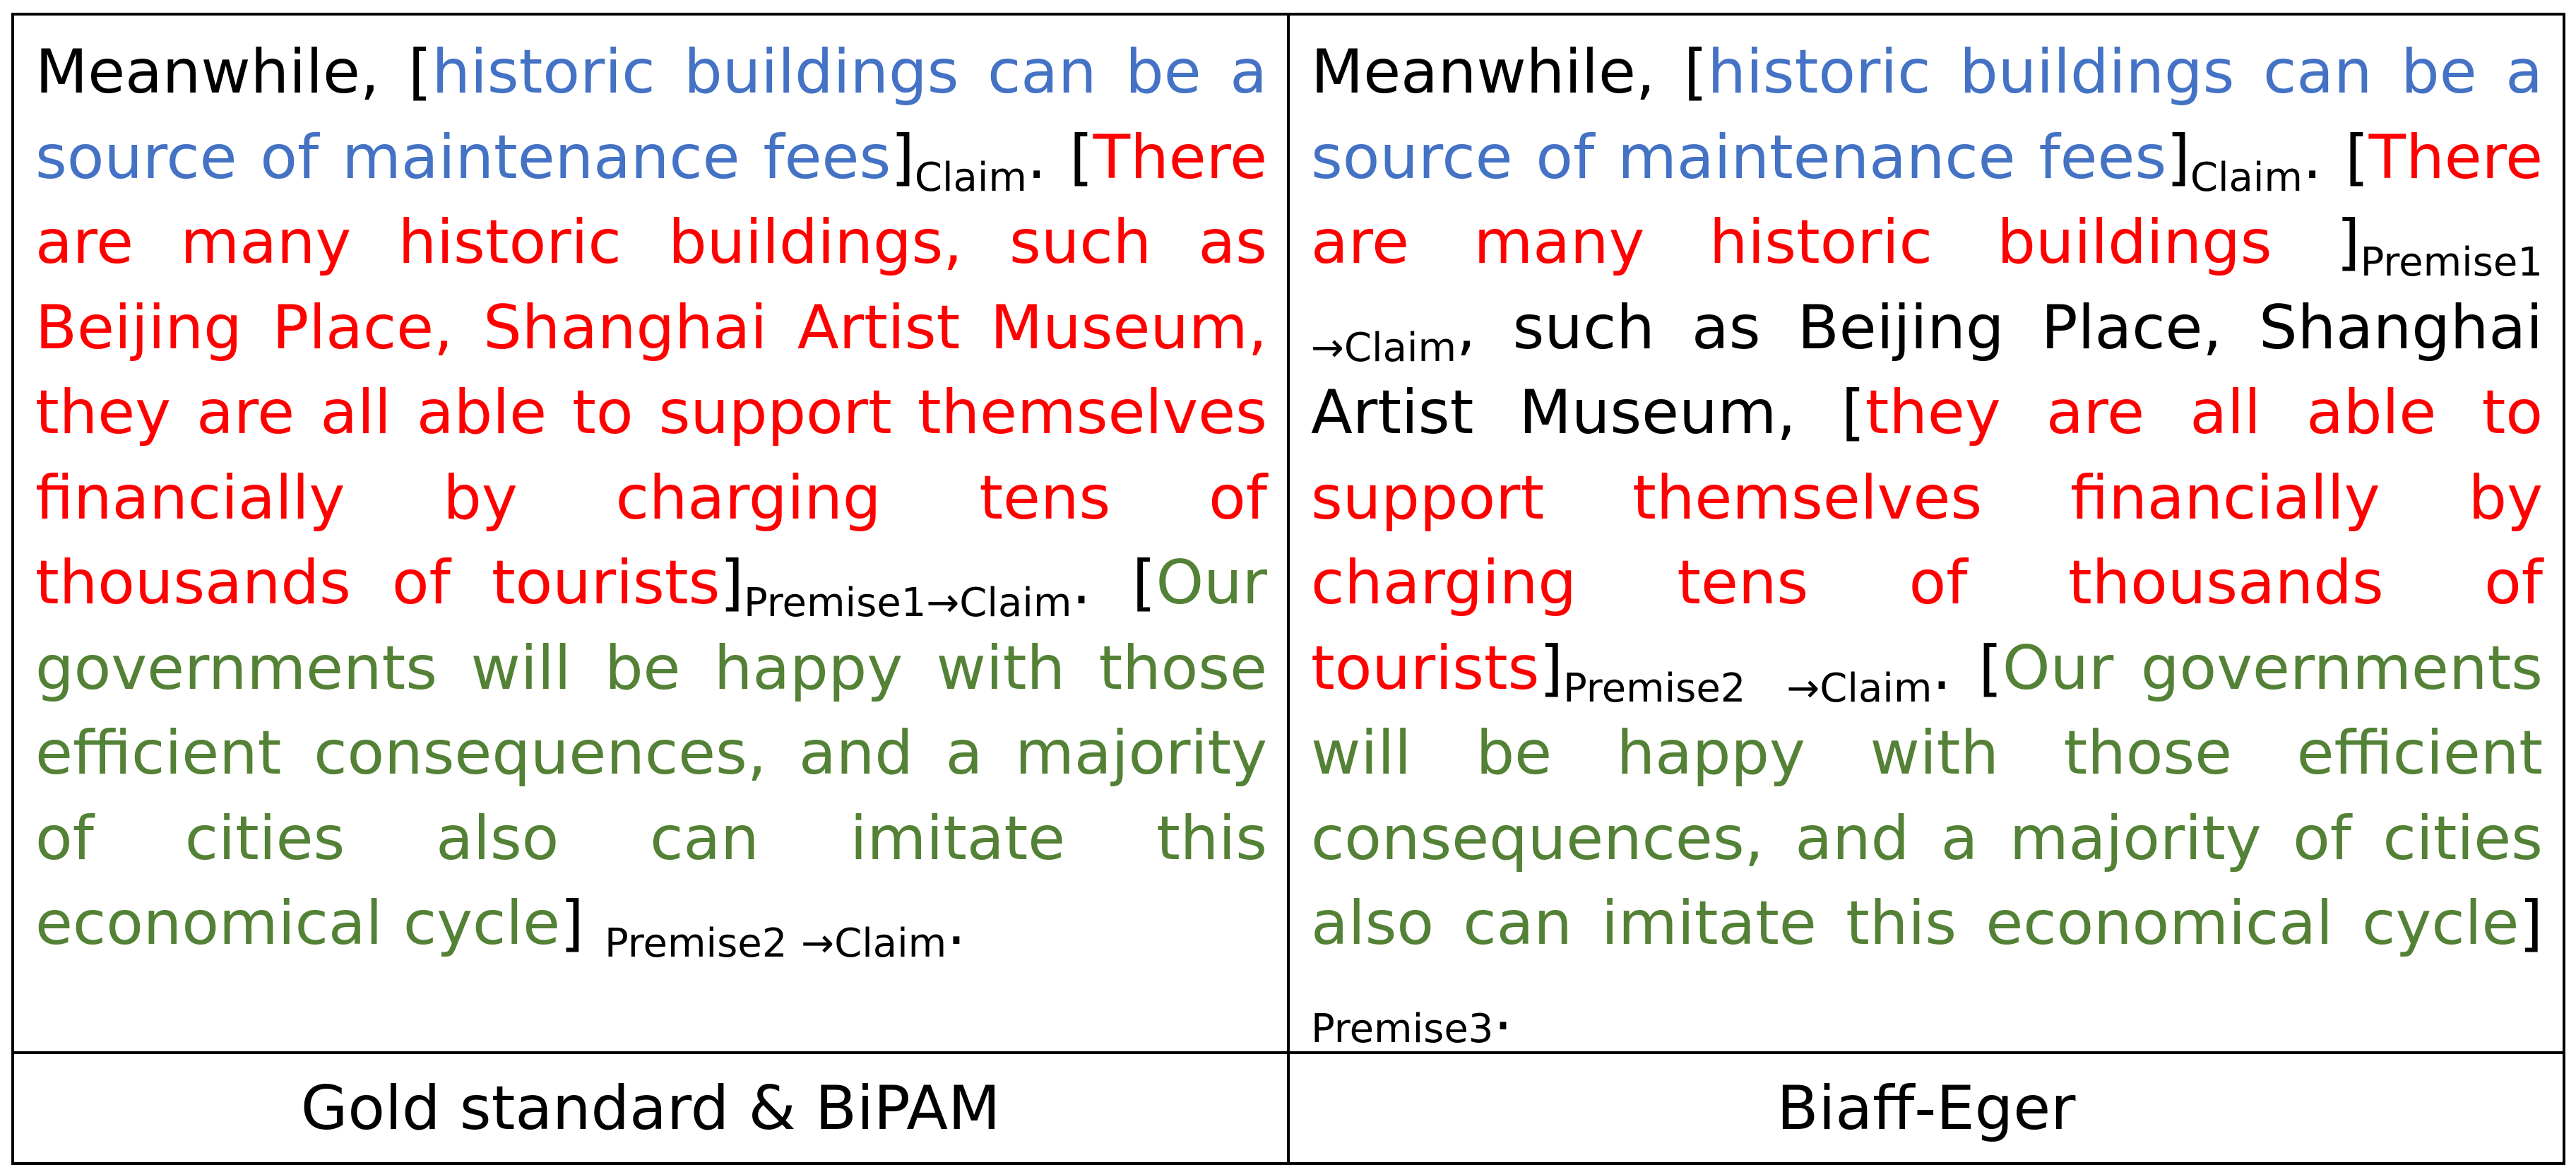 Image resolution: width=2576 pixels, height=1165 pixels. I want to click on gold-standard-caption-cell: Gold standard & BiPAM, so click(650, 1108).